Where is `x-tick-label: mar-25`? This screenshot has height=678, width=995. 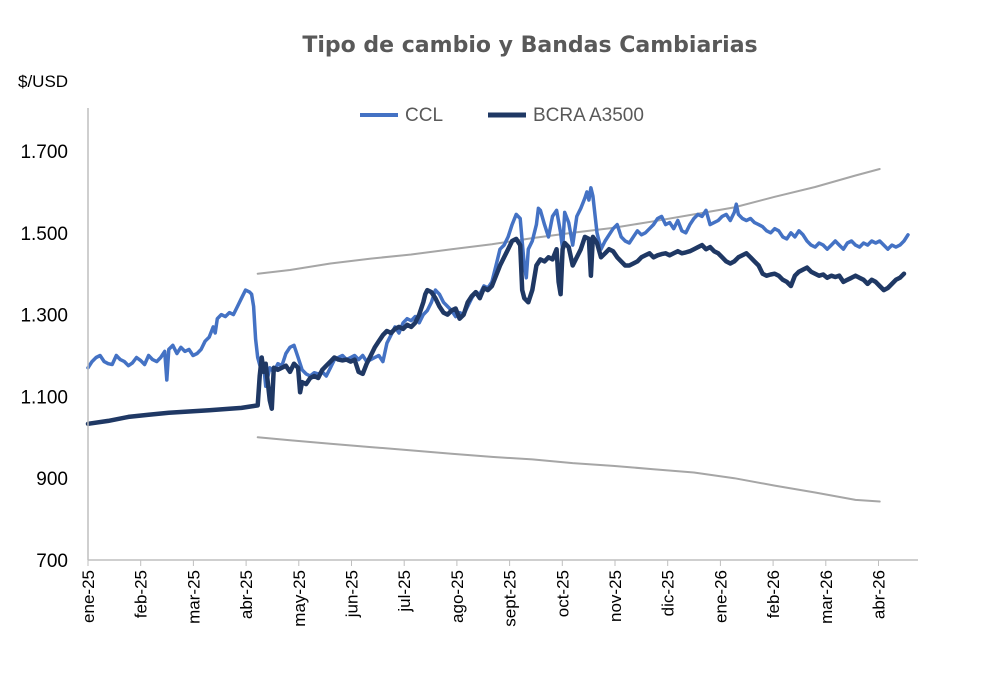 x-tick-label: mar-25 is located at coordinates (193, 597).